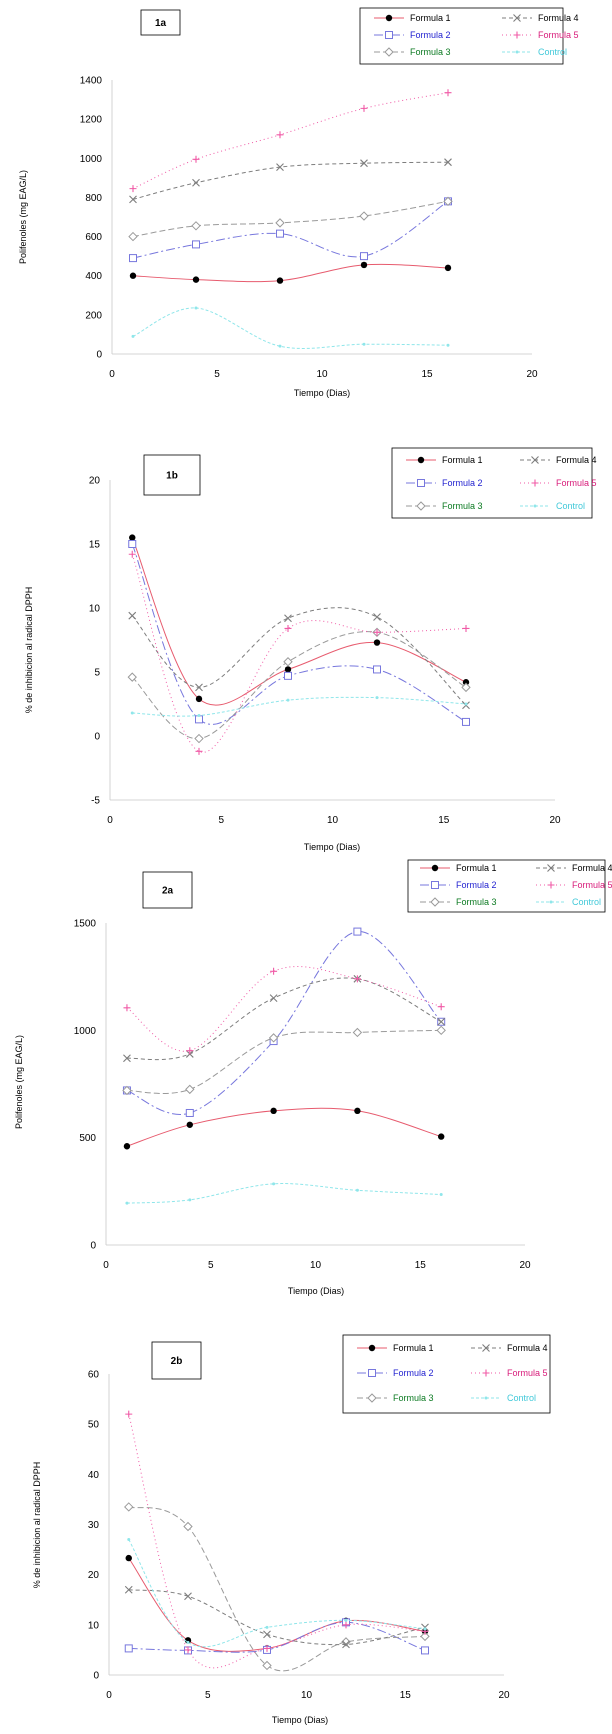 Image resolution: width=612 pixels, height=1734 pixels. Describe the element at coordinates (527, 1373) in the screenshot. I see `legend-label: Formula 5` at that location.